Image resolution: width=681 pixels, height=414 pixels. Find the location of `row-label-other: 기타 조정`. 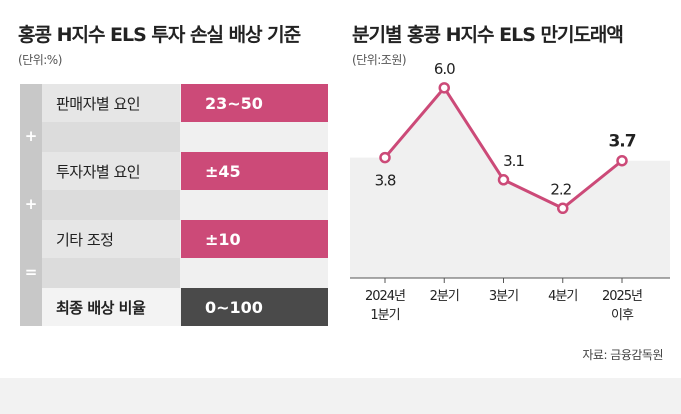

row-label-other: 기타 조정 is located at coordinates (111, 239).